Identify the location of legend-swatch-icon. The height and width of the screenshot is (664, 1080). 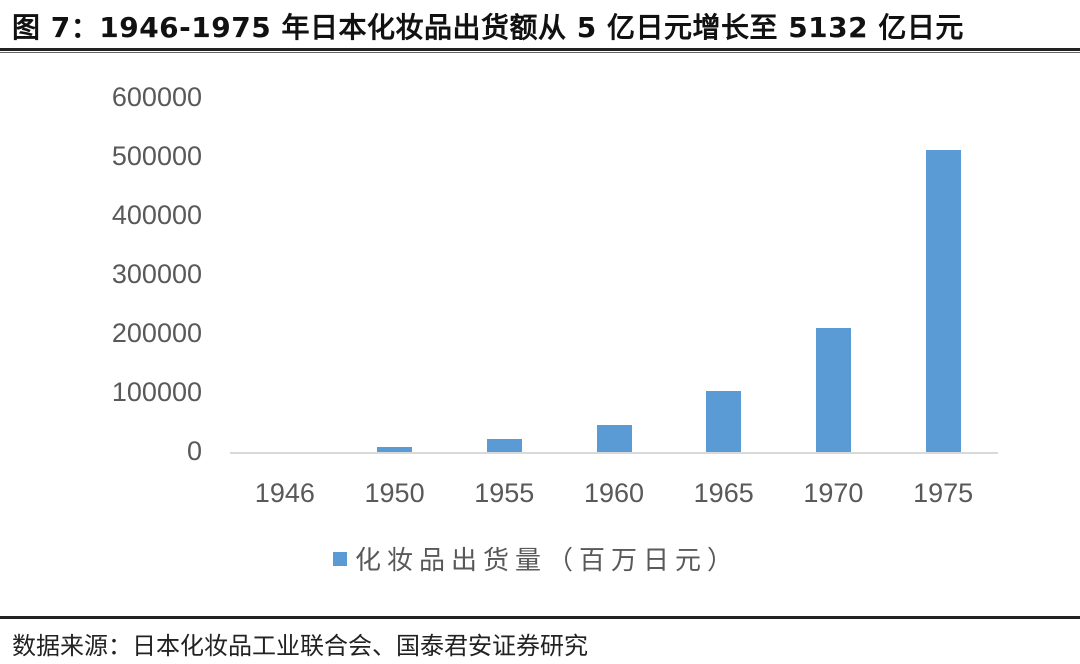
(340, 558).